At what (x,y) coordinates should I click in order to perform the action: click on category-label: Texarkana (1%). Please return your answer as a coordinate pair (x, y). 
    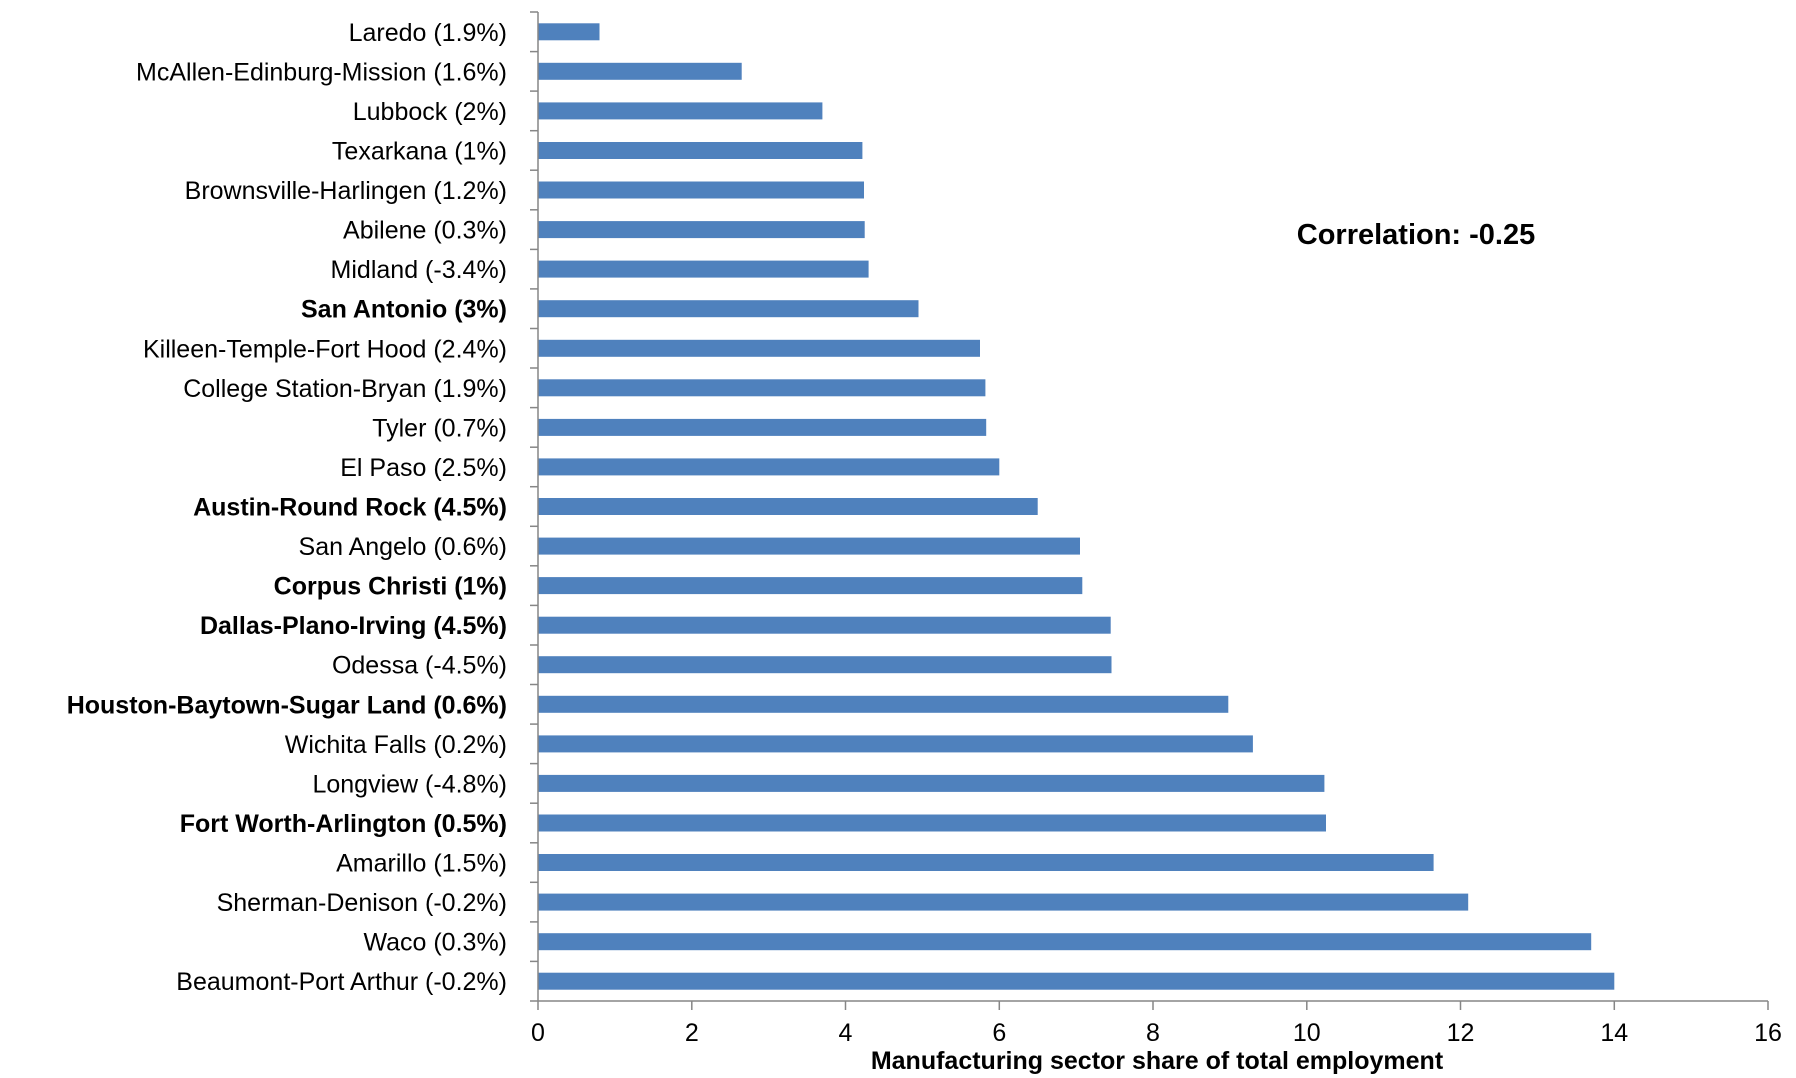
    Looking at the image, I should click on (419, 152).